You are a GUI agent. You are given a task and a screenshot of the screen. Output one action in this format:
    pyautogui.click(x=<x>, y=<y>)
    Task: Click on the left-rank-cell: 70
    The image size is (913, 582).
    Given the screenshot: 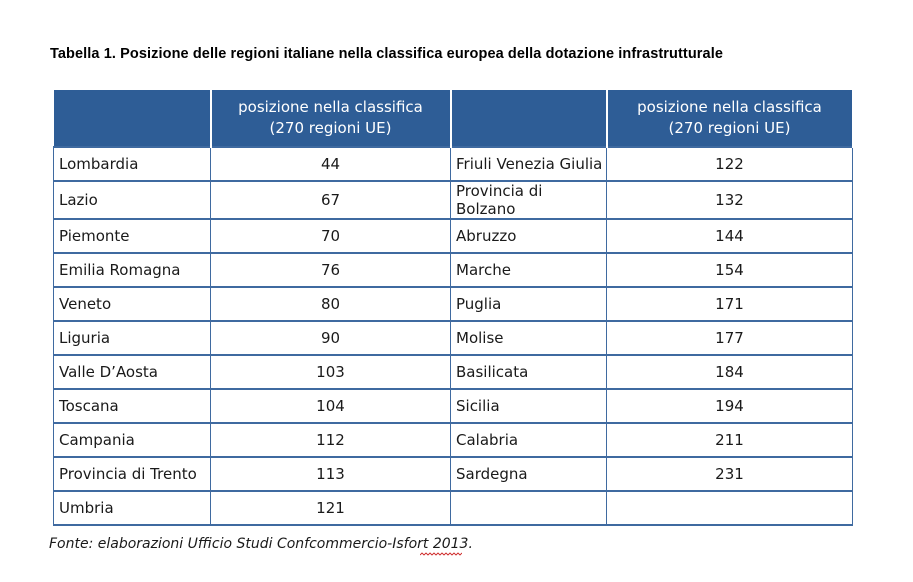 What is the action you would take?
    pyautogui.click(x=330, y=236)
    